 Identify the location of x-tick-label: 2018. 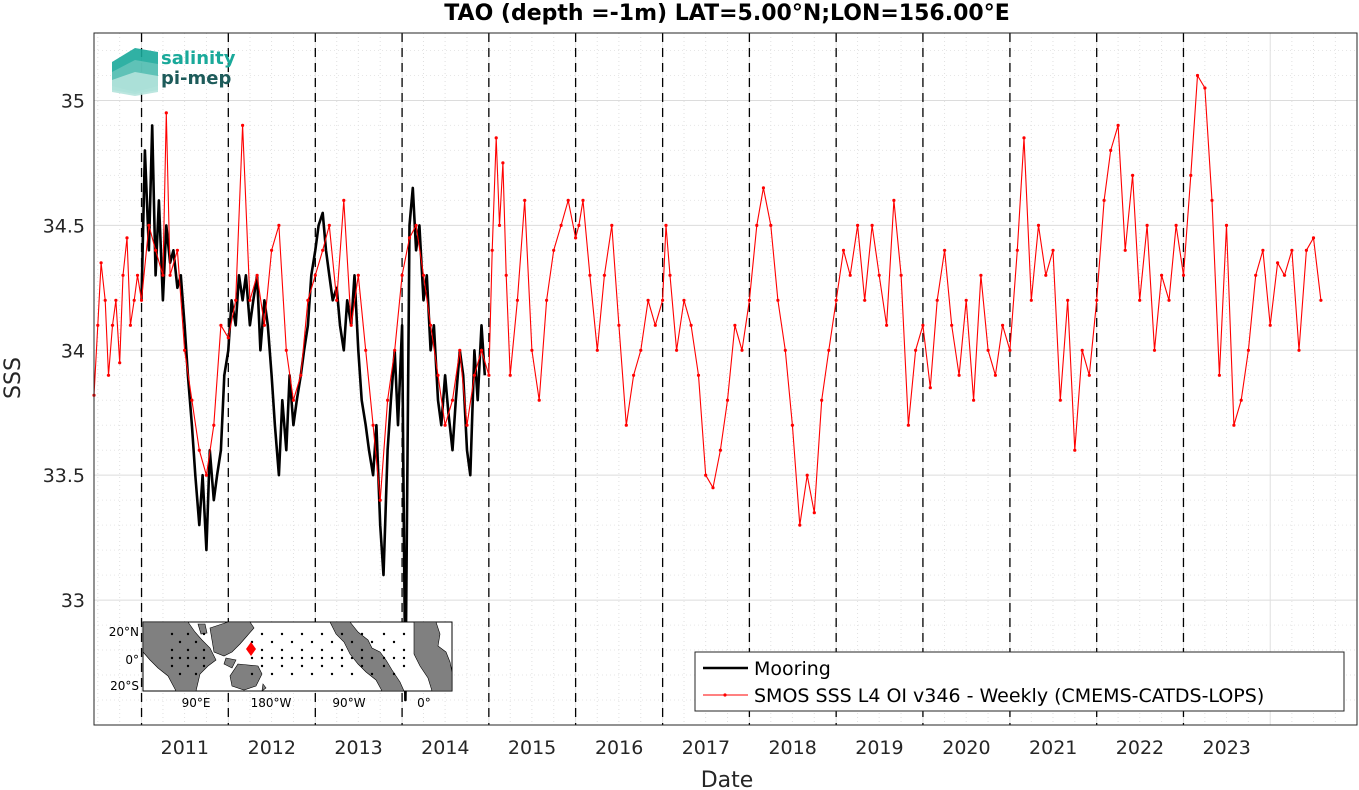
(792, 748).